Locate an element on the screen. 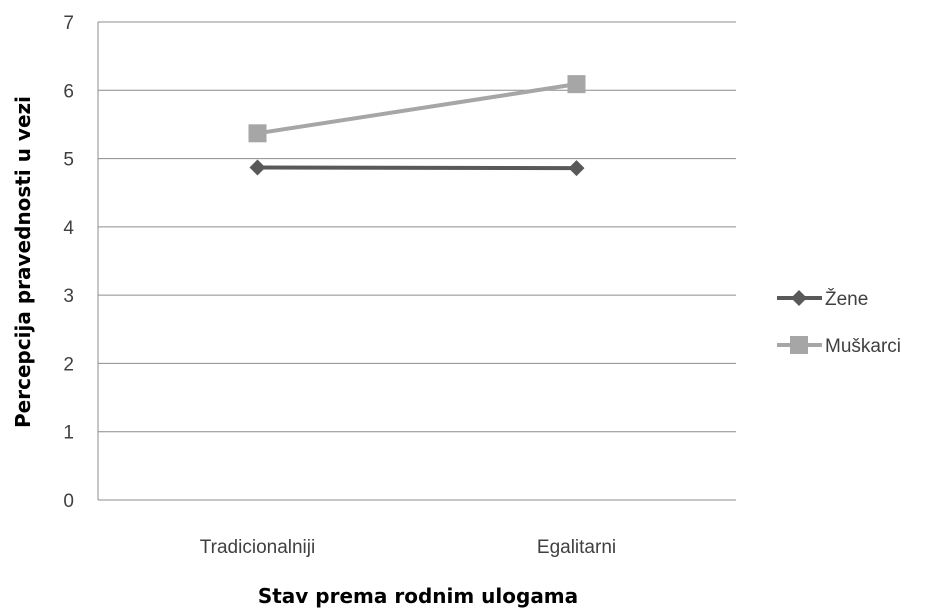 The width and height of the screenshot is (942, 613). x-axis-title: Stav prema rodnim ulogama is located at coordinates (418, 596).